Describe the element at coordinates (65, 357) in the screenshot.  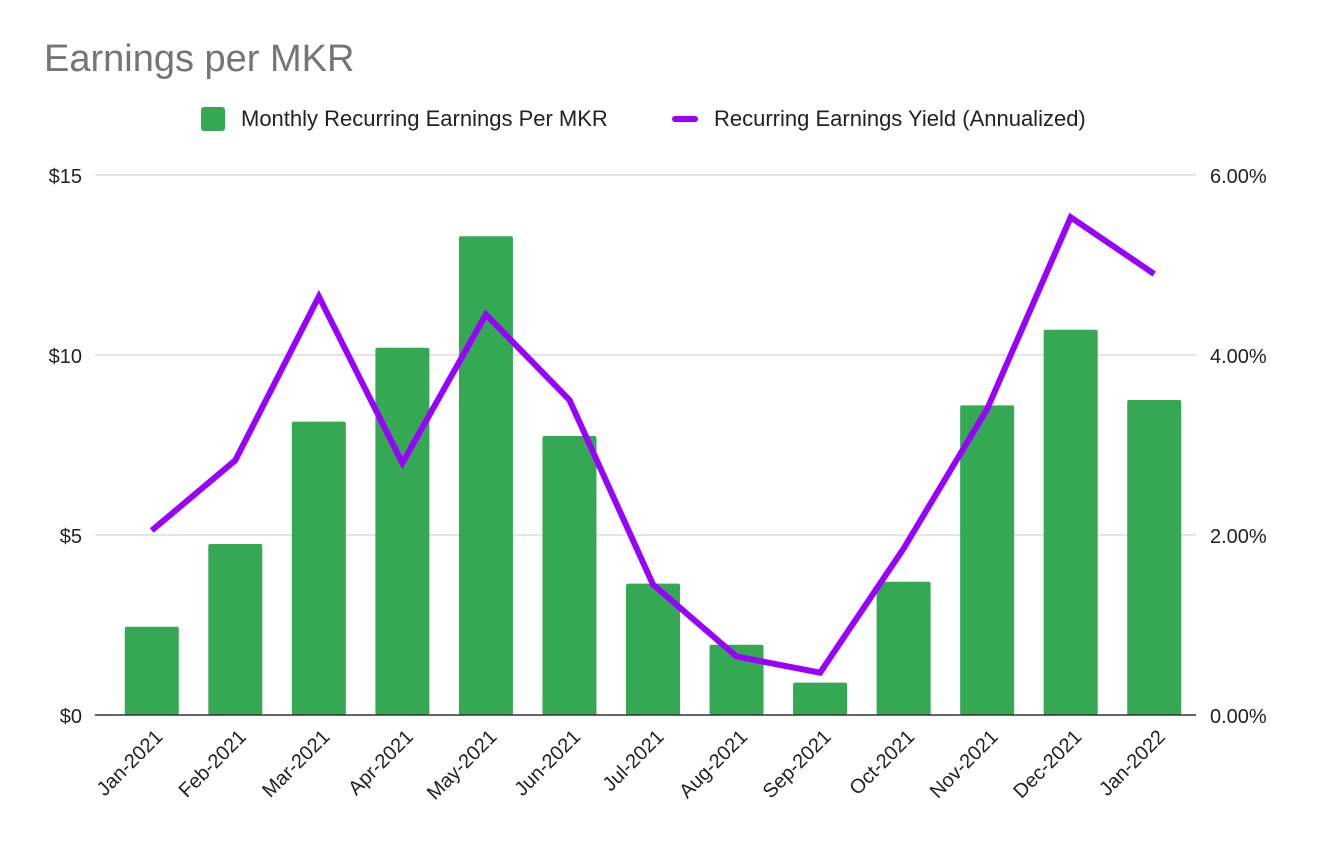
I see `left-tick-label: $10` at that location.